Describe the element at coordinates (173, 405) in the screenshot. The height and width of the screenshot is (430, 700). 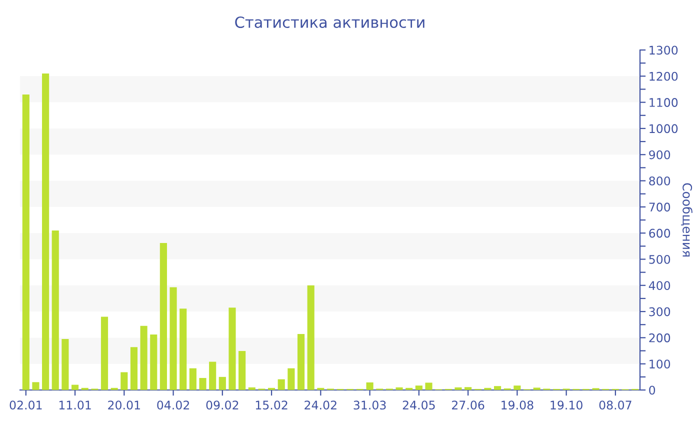
I see `x-tick-label: 04.02` at that location.